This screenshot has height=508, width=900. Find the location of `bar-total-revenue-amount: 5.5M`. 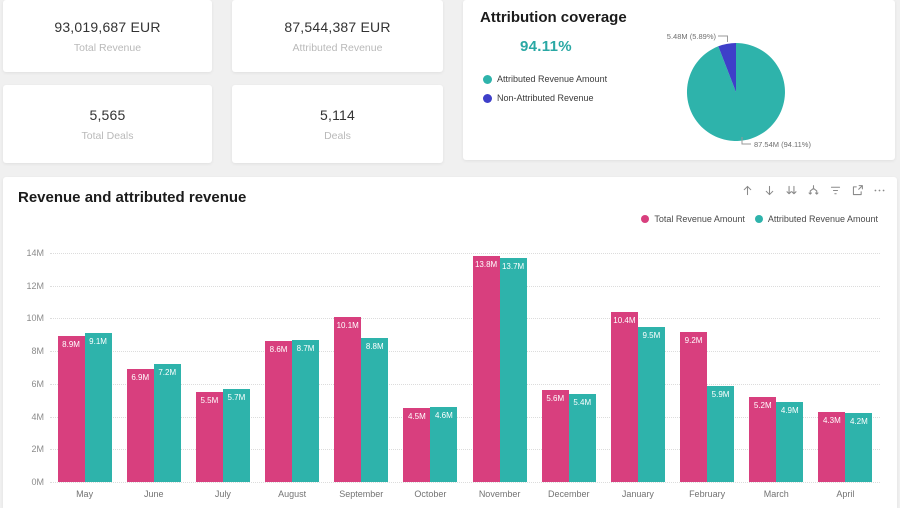

bar-total-revenue-amount: 5.5M is located at coordinates (209, 437).